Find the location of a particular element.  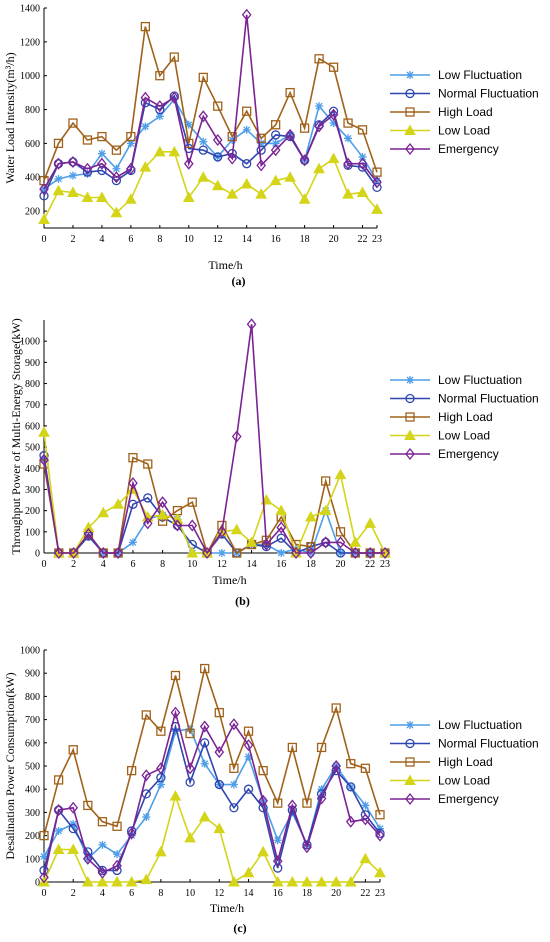

series-normal-fluctuation is located at coordinates (212, 798).